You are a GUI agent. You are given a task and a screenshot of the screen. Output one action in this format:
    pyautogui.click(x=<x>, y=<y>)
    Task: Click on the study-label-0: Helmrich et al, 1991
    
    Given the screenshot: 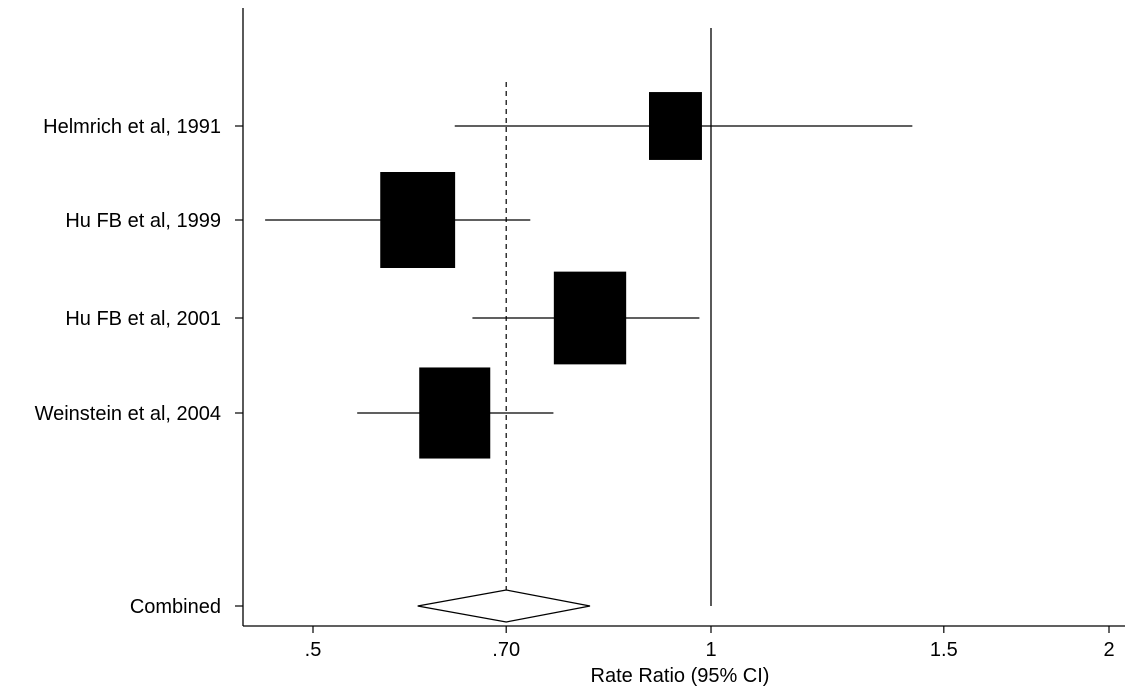 What is the action you would take?
    pyautogui.click(x=132, y=127)
    